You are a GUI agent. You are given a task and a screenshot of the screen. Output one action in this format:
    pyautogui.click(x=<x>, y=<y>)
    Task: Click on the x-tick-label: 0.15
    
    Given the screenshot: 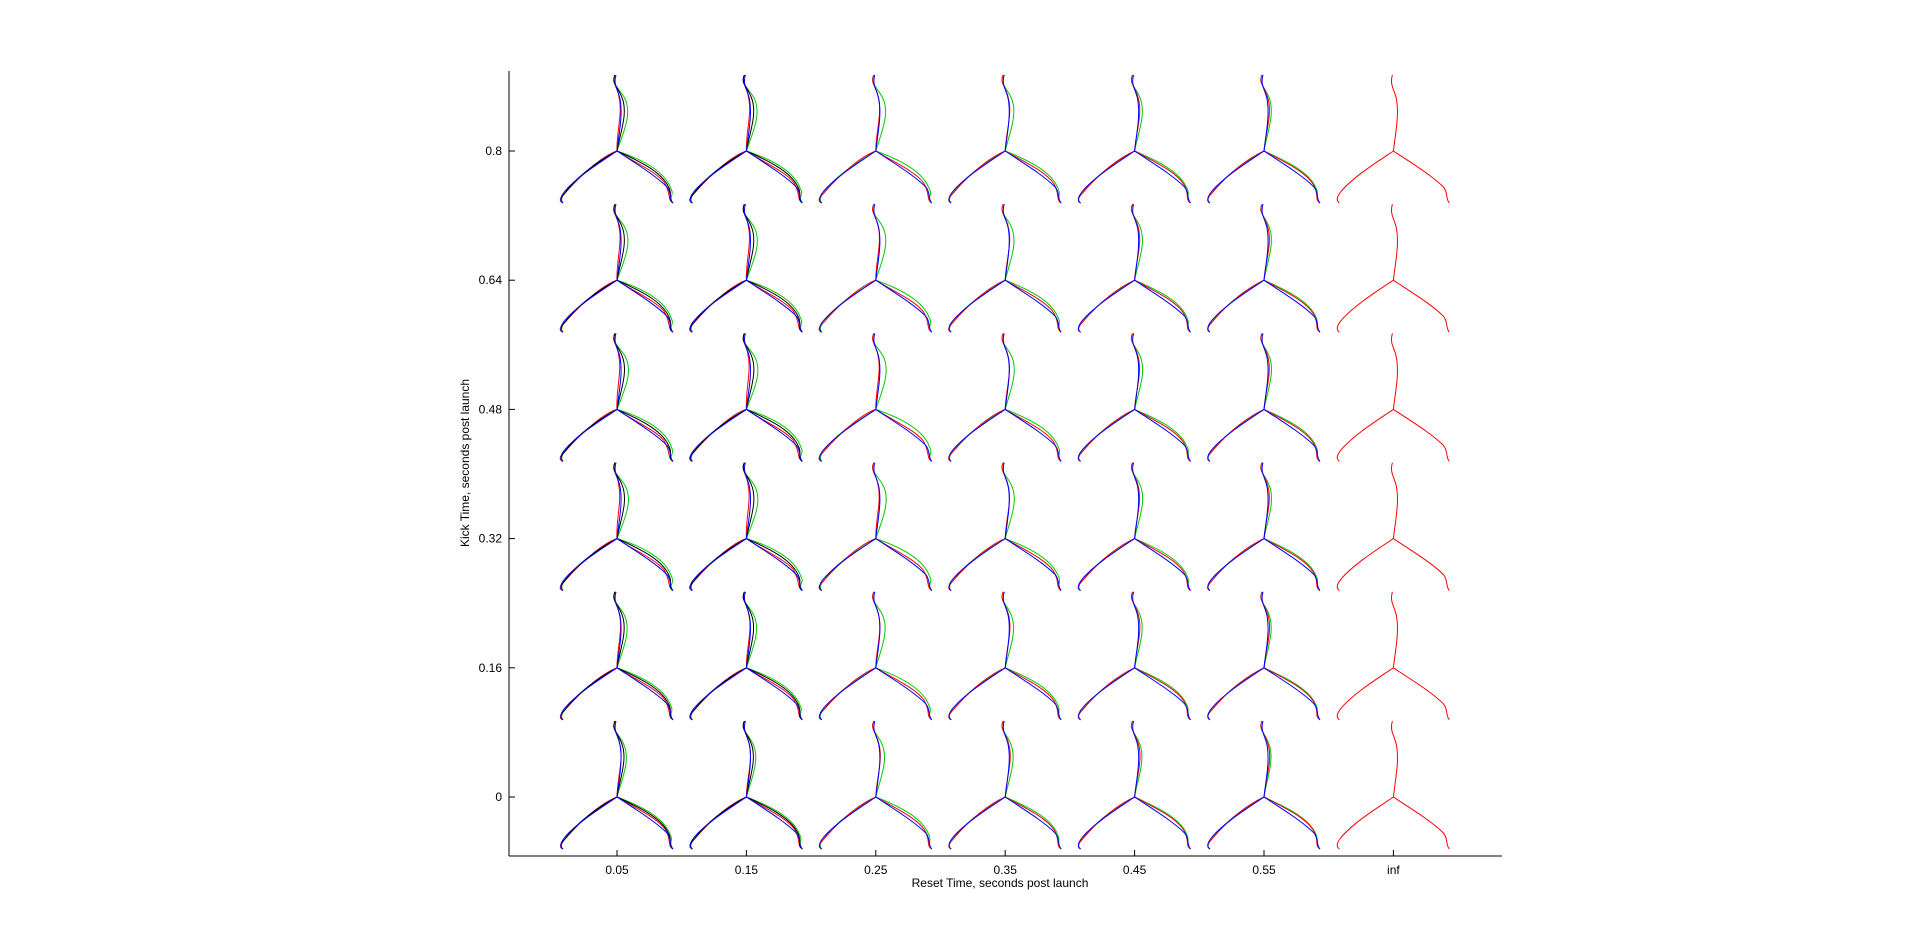 What is the action you would take?
    pyautogui.click(x=747, y=870)
    